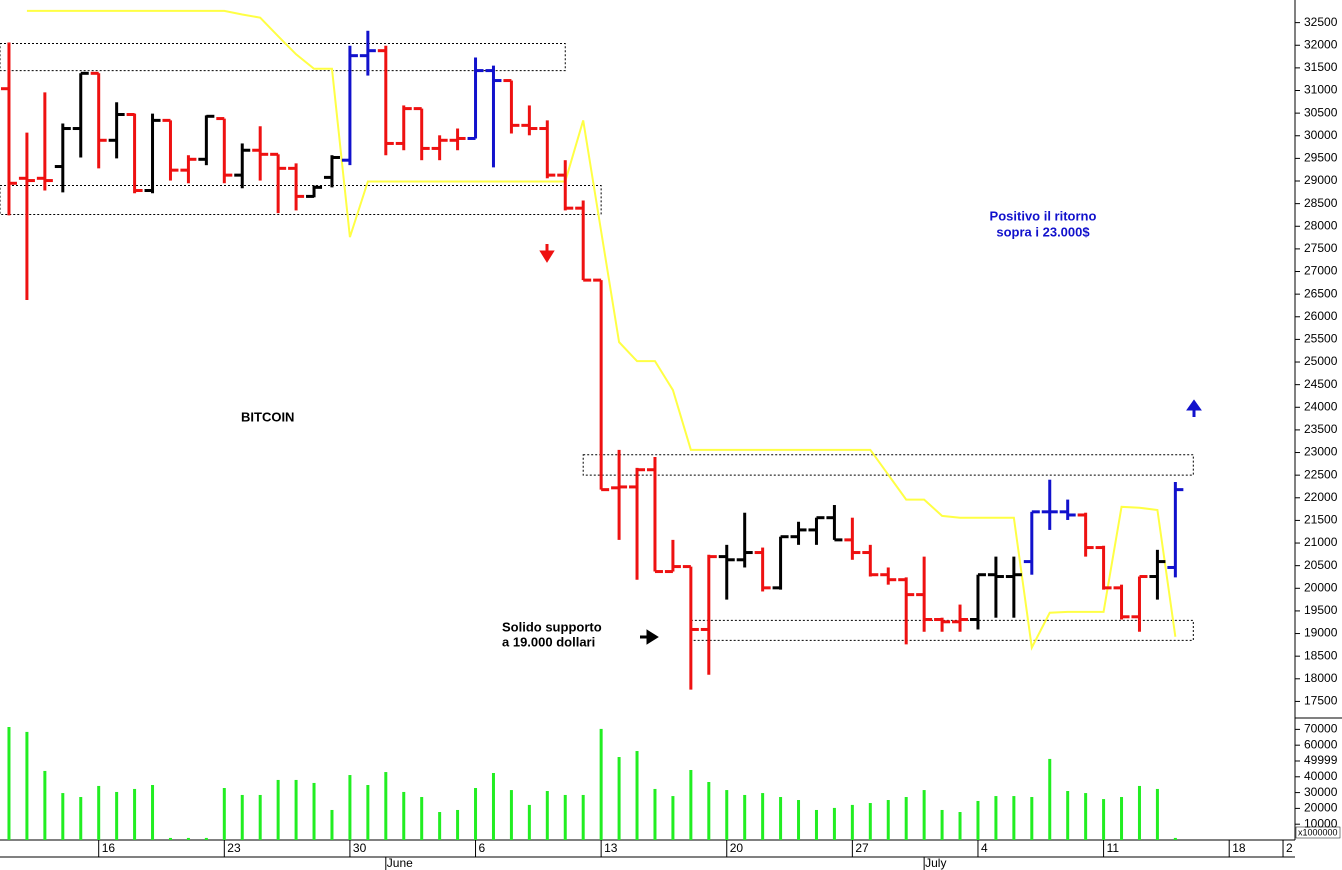 This screenshot has width=1342, height=870. I want to click on x-tick-label: 20, so click(737, 848).